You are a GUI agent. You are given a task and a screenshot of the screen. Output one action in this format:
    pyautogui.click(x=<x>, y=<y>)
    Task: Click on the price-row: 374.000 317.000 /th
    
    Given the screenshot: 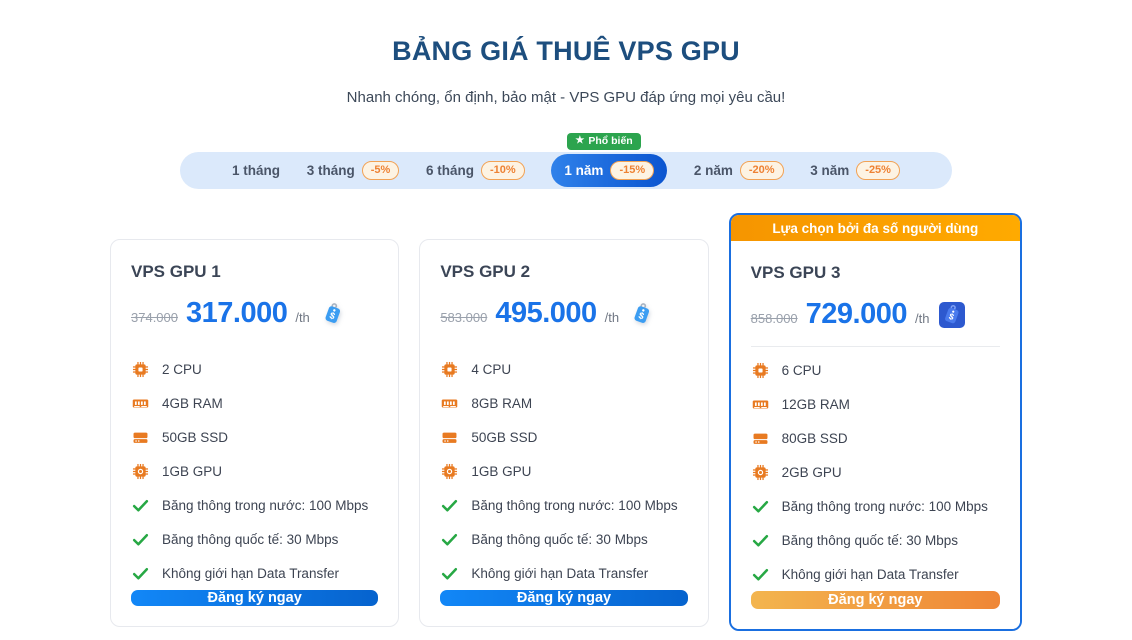 What is the action you would take?
    pyautogui.click(x=254, y=313)
    